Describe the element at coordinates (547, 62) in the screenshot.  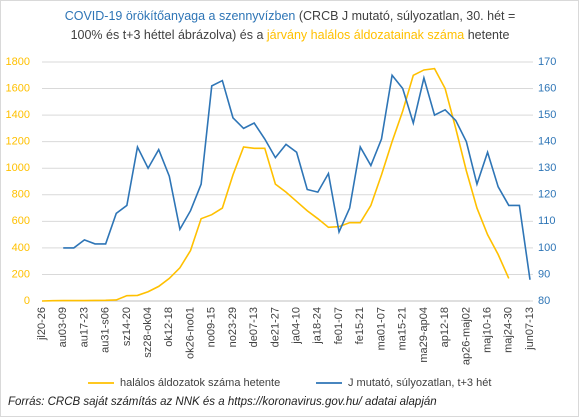
I see `y2-tick-label: 170` at that location.